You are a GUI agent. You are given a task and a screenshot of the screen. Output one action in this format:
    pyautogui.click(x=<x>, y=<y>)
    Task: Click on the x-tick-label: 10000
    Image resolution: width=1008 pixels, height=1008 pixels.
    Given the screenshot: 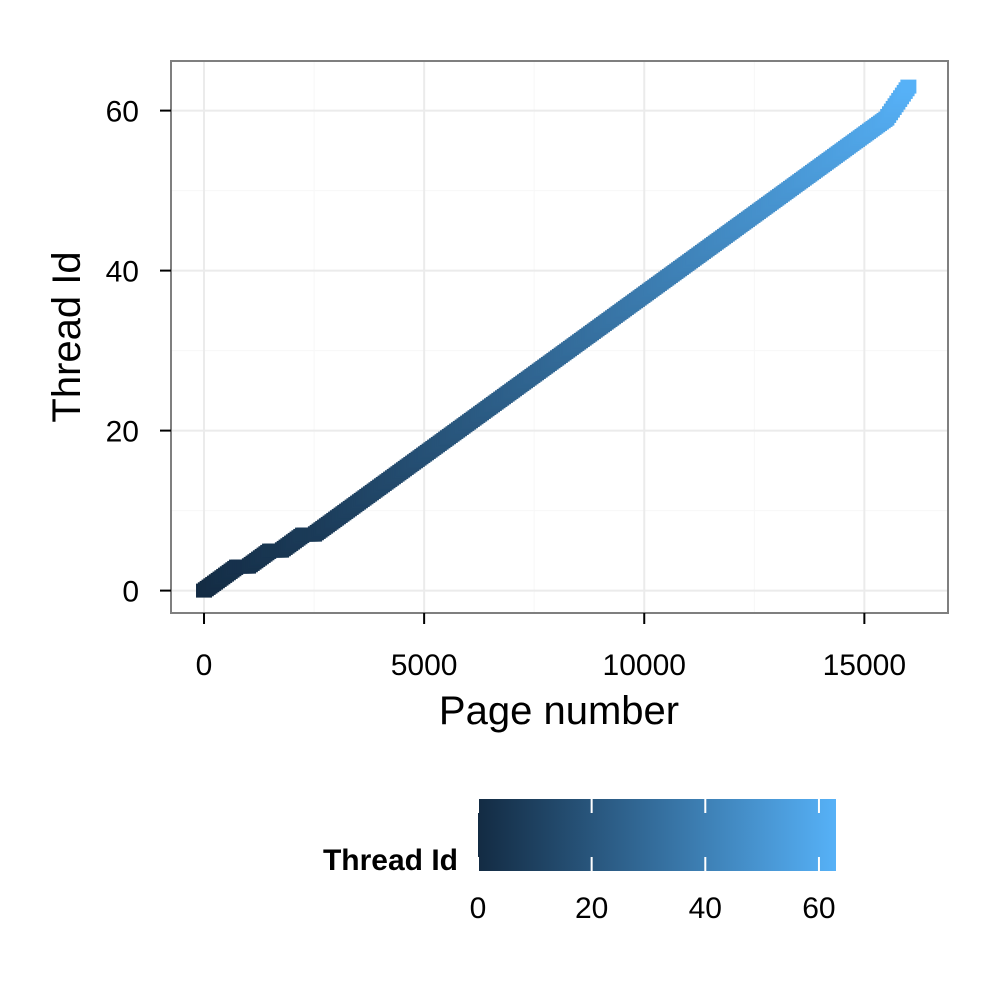 What is the action you would take?
    pyautogui.click(x=644, y=665)
    